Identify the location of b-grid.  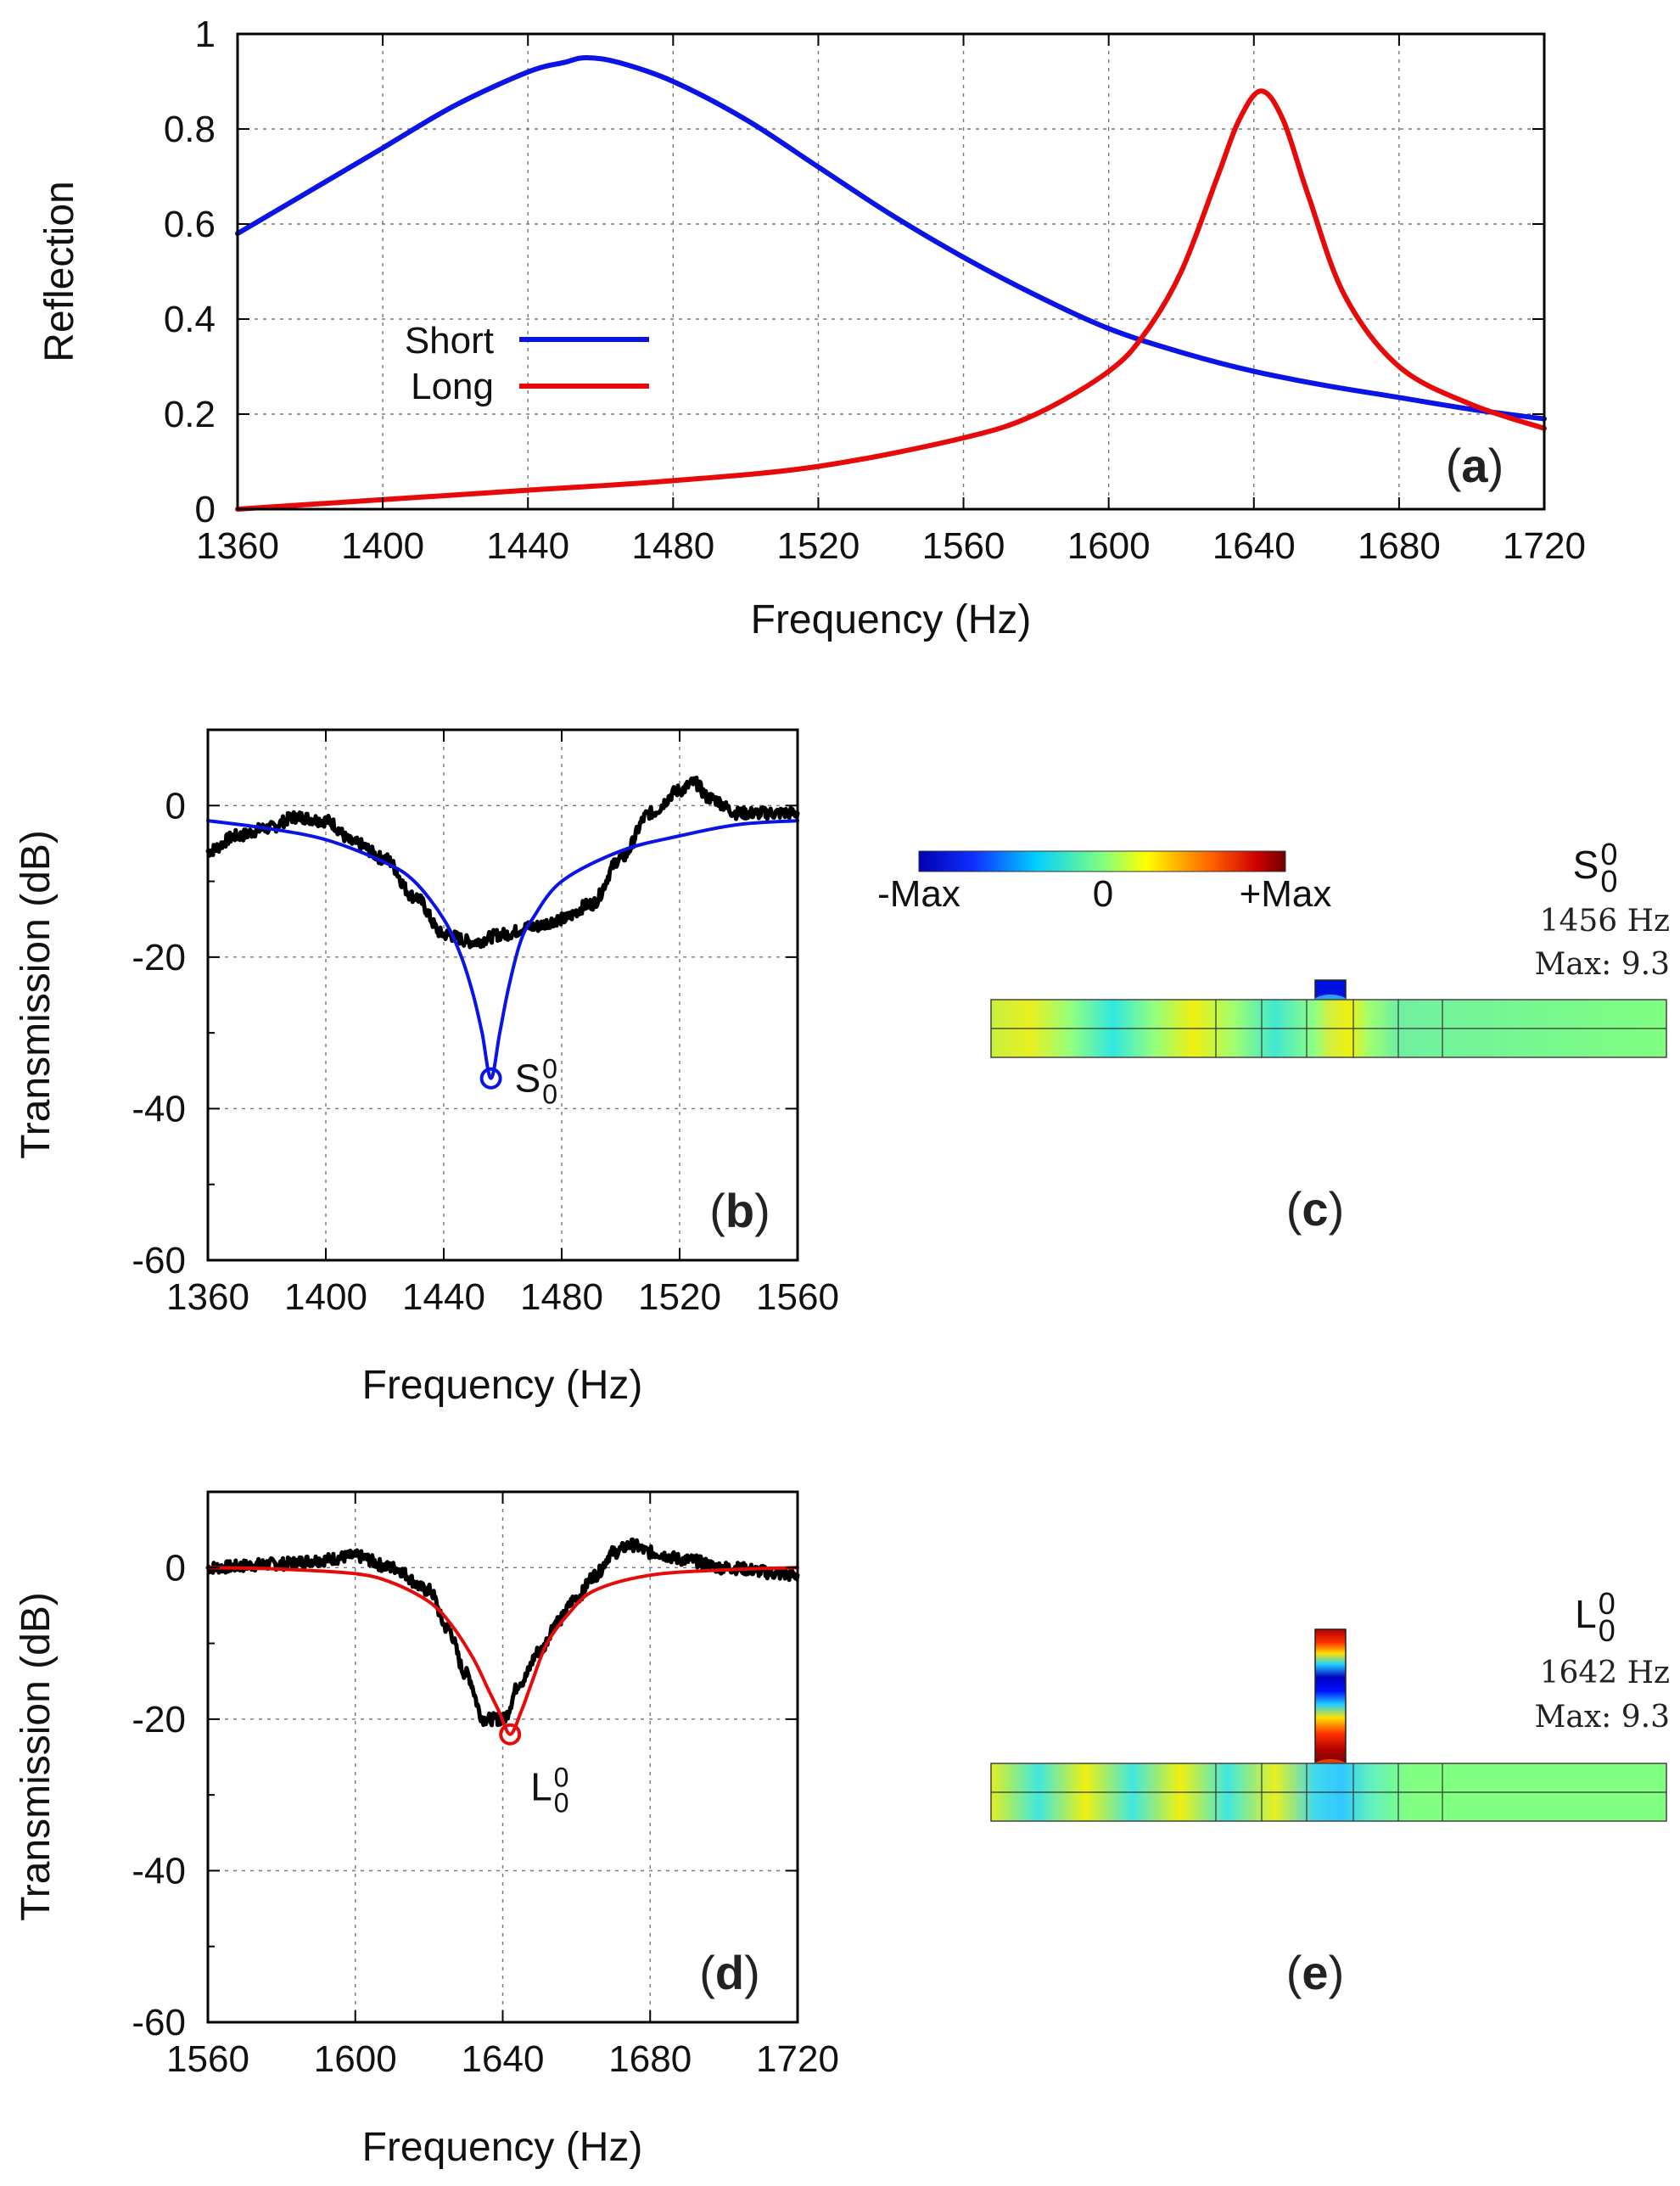
(503, 995).